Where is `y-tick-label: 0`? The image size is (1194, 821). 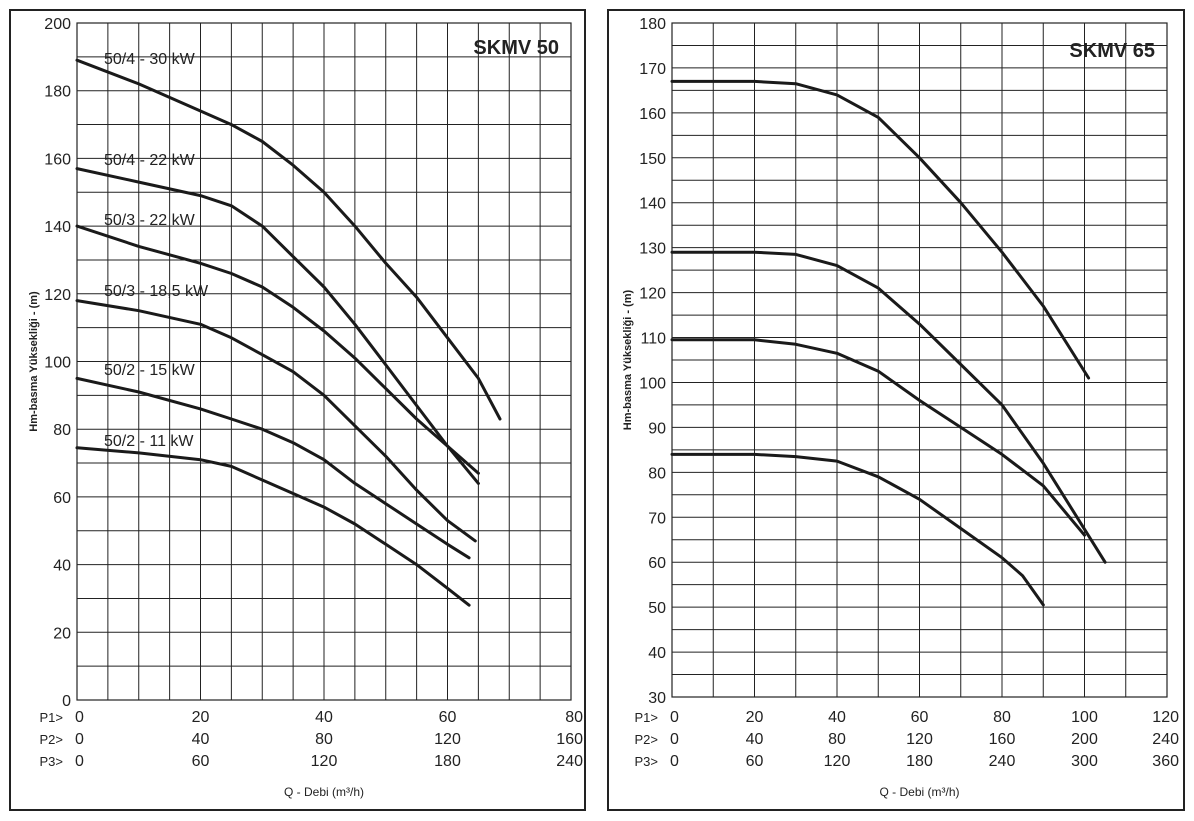
y-tick-label: 0 is located at coordinates (66, 701).